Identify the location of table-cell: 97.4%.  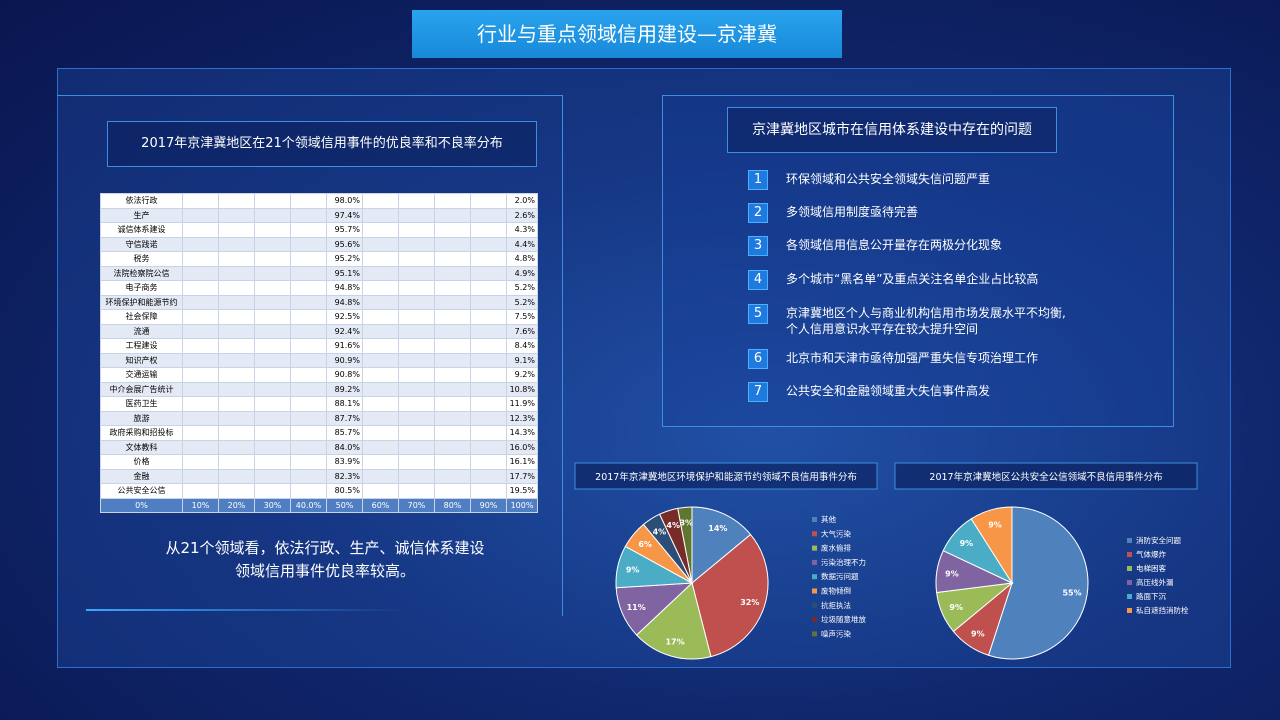
(344, 215).